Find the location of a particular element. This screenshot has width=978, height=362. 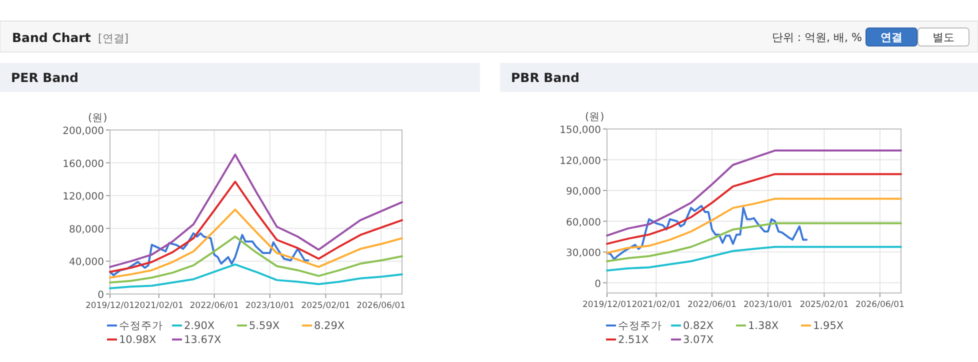

legend-label: 2.90X is located at coordinates (199, 326).